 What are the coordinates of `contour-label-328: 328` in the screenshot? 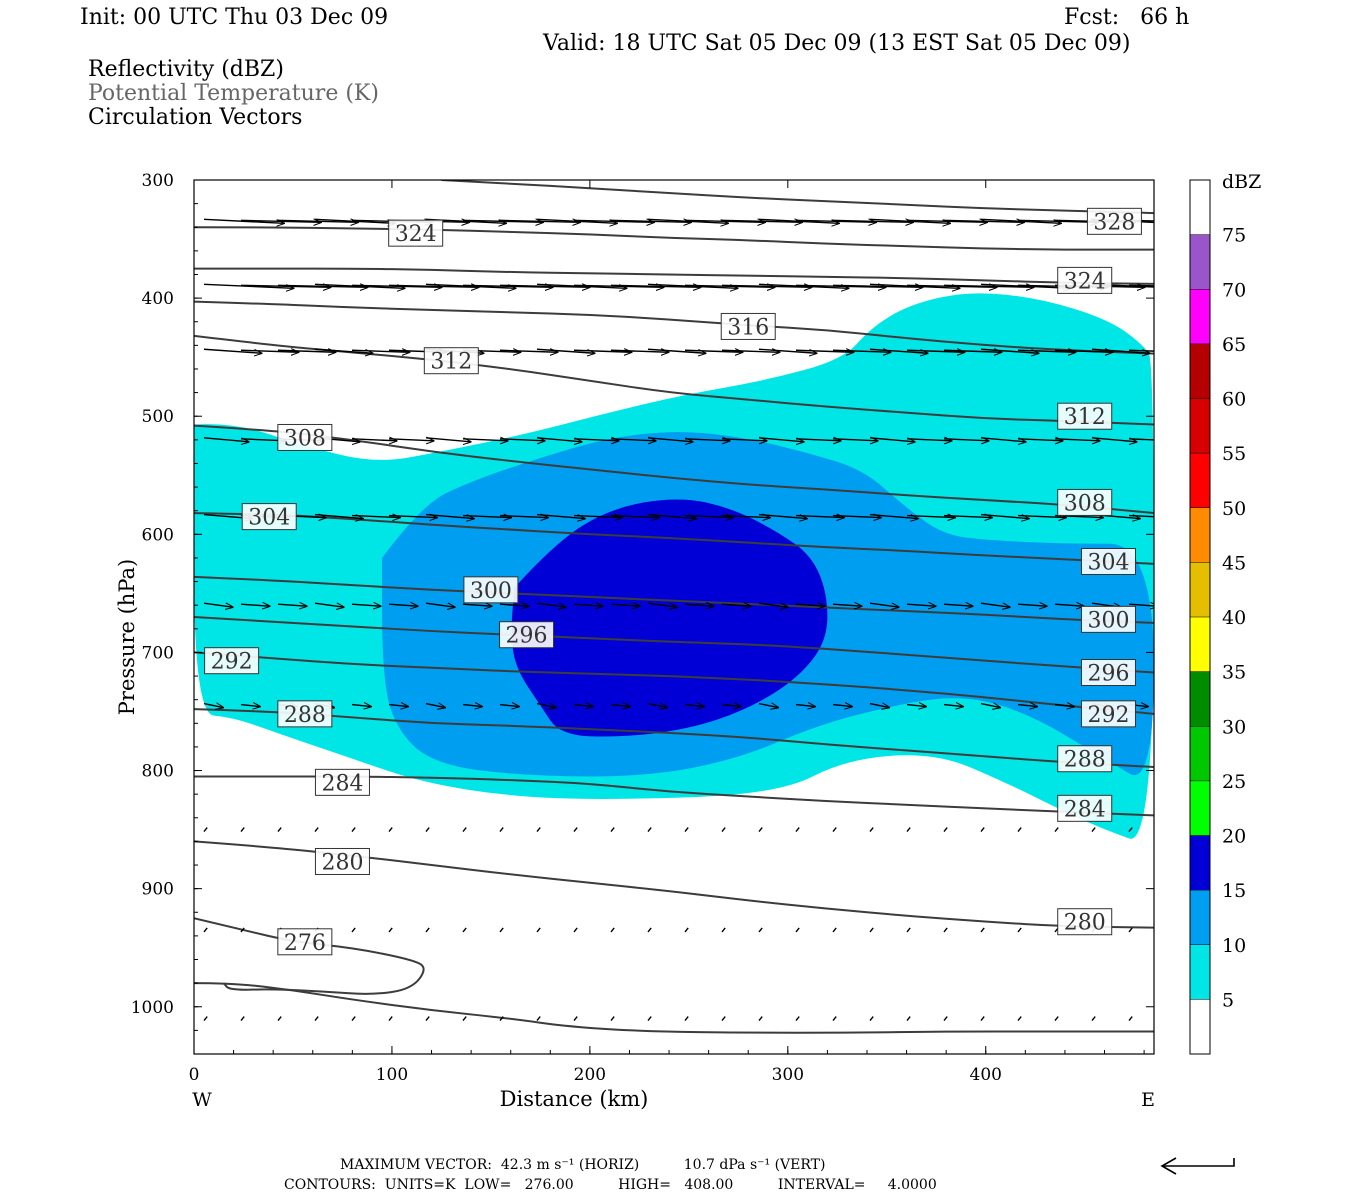 It's located at (1114, 222).